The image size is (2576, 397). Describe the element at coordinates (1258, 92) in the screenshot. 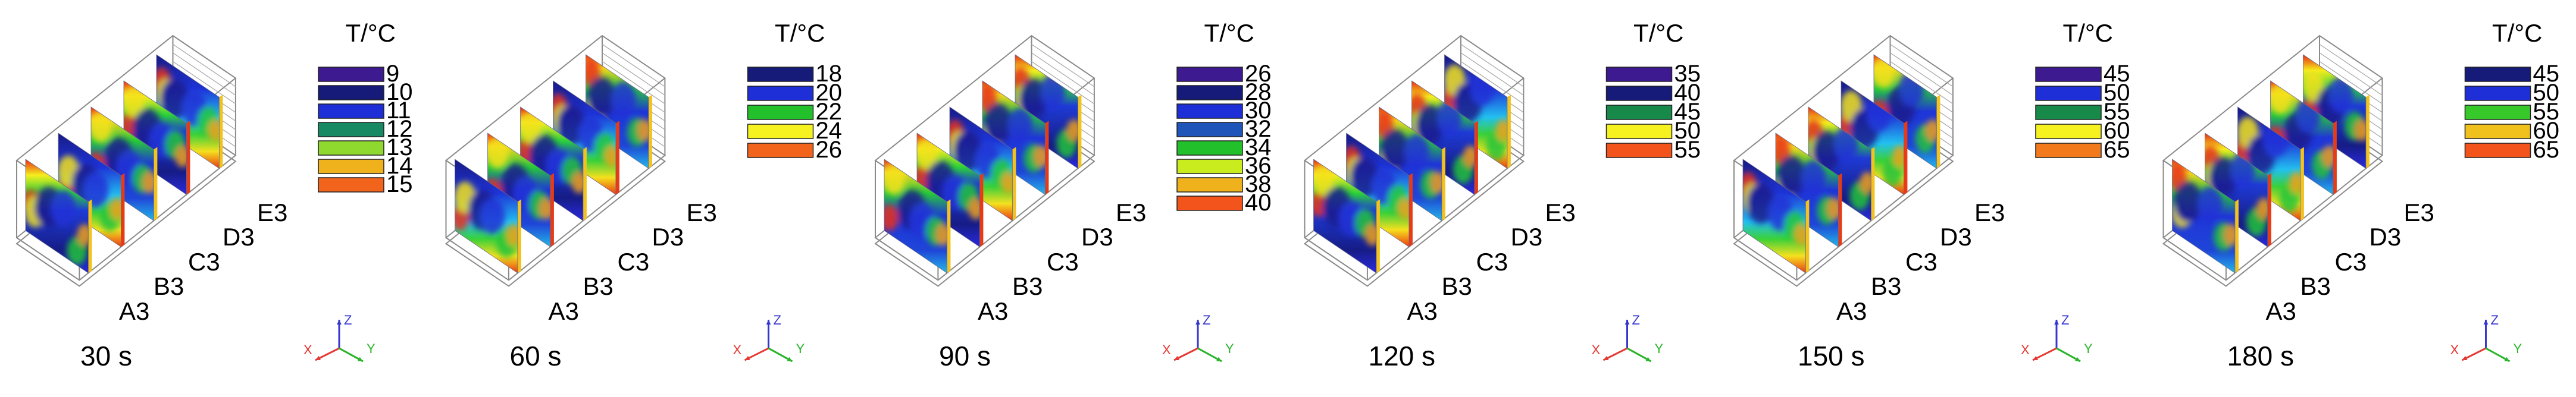

I see `legend-value: 28` at that location.